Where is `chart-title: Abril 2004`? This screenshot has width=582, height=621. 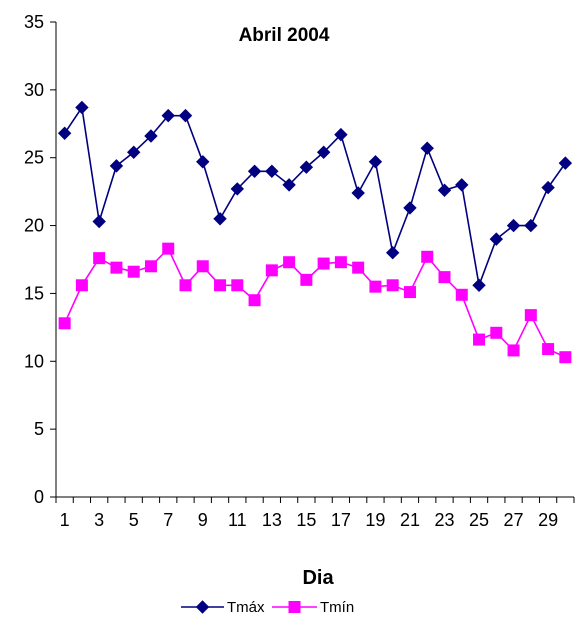
chart-title: Abril 2004 is located at coordinates (284, 35).